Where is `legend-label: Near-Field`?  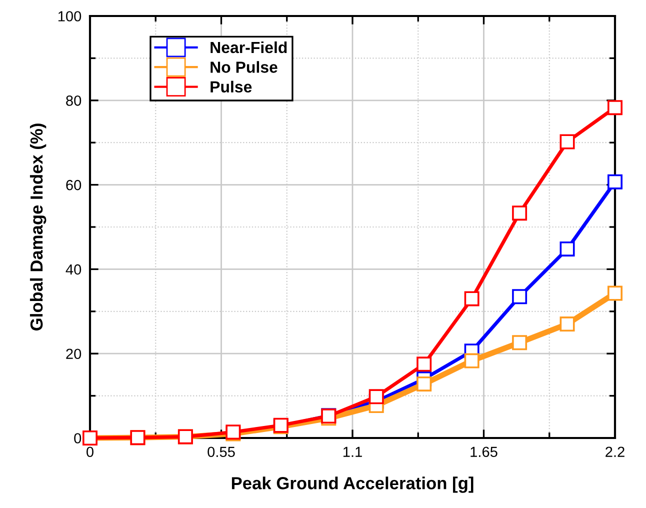 legend-label: Near-Field is located at coordinates (248, 47).